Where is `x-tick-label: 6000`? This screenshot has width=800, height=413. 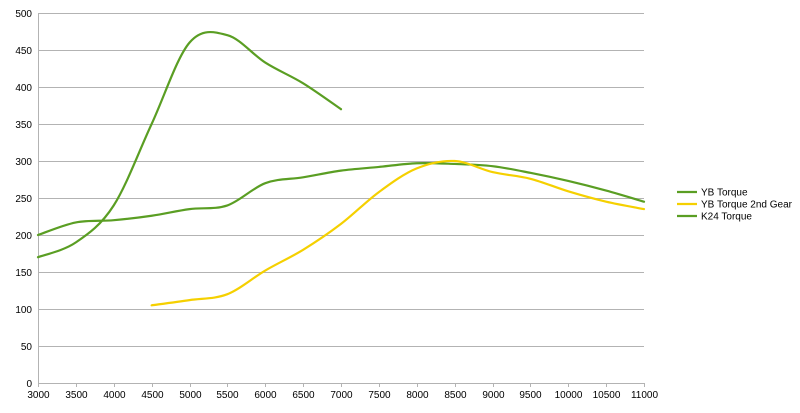
x-tick-label: 6000 is located at coordinates (265, 395).